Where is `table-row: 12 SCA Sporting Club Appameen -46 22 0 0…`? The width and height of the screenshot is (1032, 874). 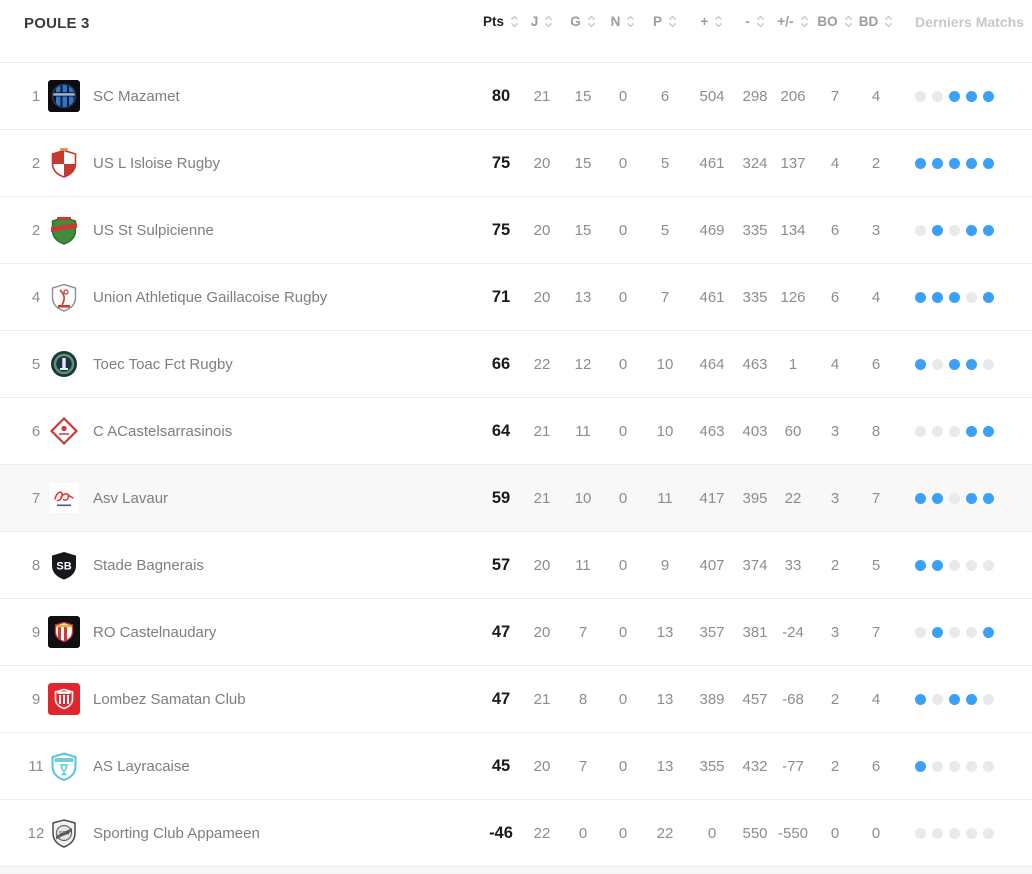 table-row: 12 SCA Sporting Club Appameen -46 22 0 0… is located at coordinates (516, 833).